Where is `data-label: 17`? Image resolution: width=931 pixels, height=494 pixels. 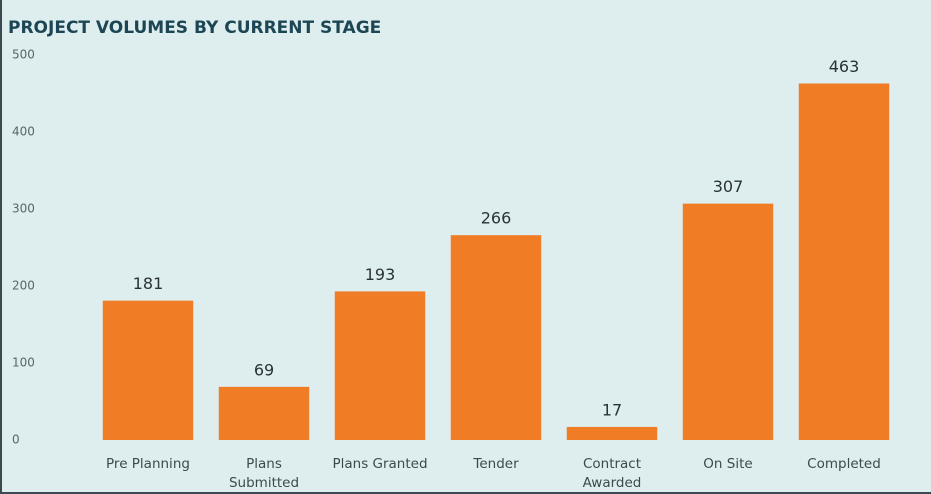 data-label: 17 is located at coordinates (612, 409).